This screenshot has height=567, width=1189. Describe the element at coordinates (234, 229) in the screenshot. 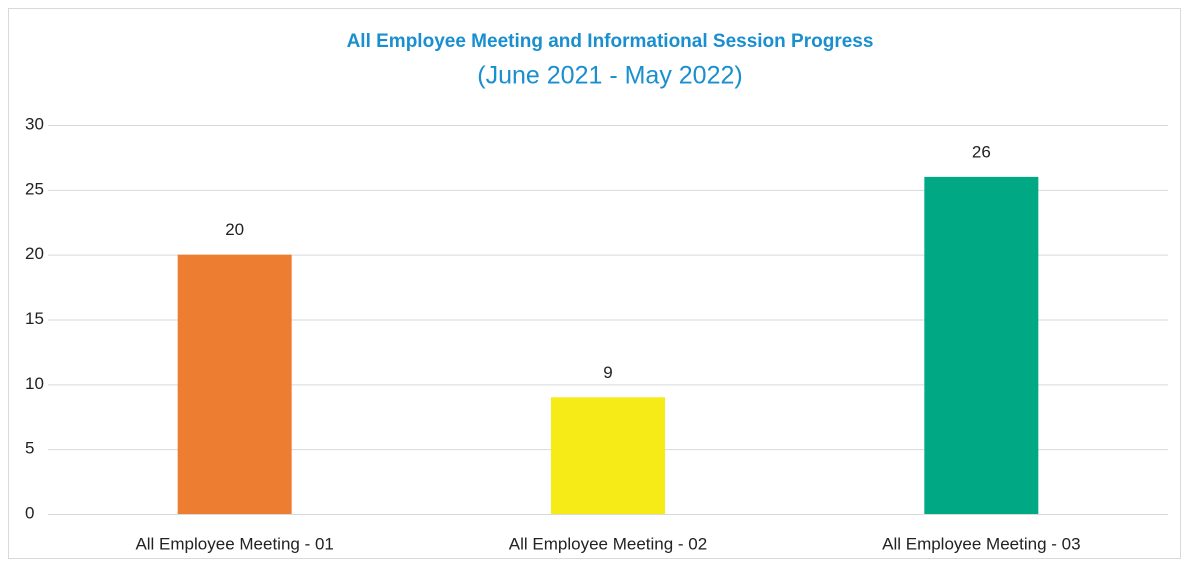

I see `data-label: 20` at that location.